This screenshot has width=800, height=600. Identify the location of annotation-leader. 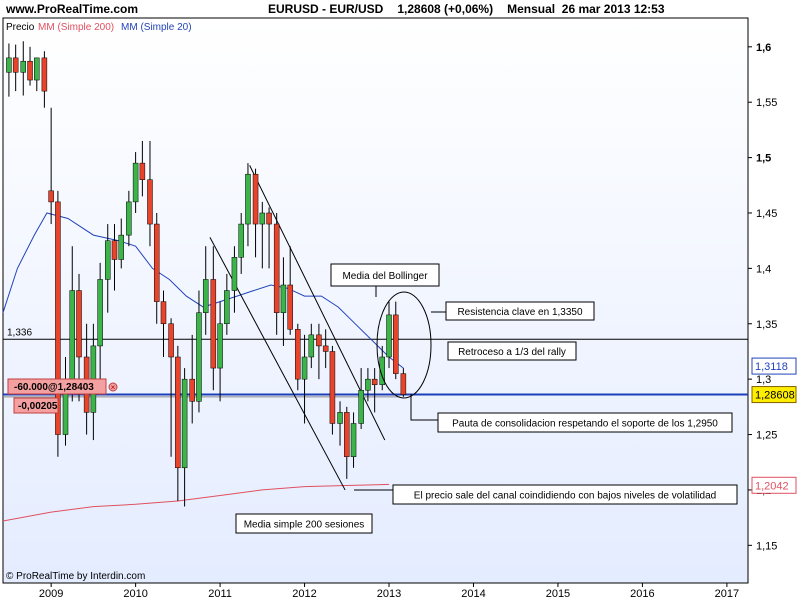
(424, 407).